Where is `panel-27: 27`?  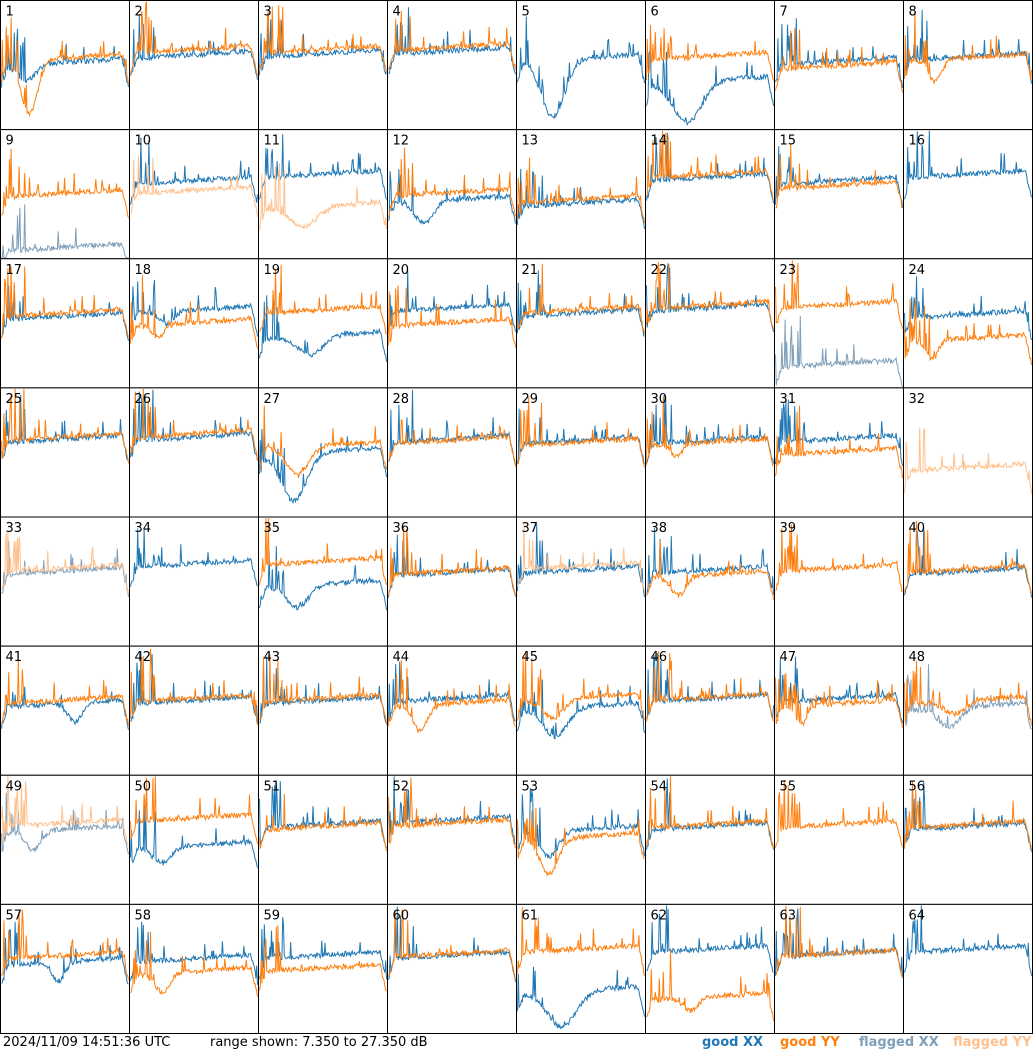
panel-27: 27 is located at coordinates (323, 452).